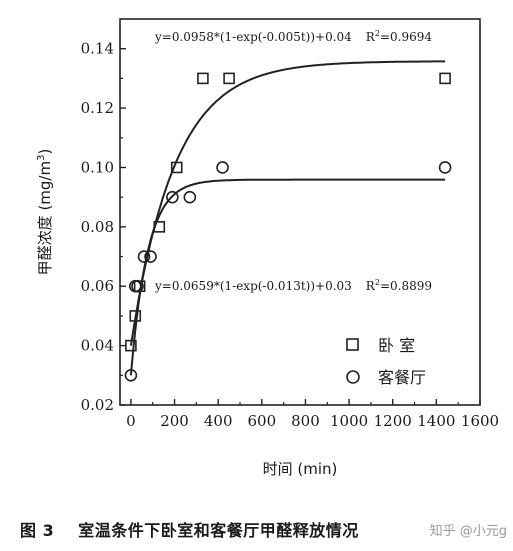 The image size is (513, 551). Describe the element at coordinates (300, 469) in the screenshot. I see `x-axis-label: 时间 (min)` at that location.